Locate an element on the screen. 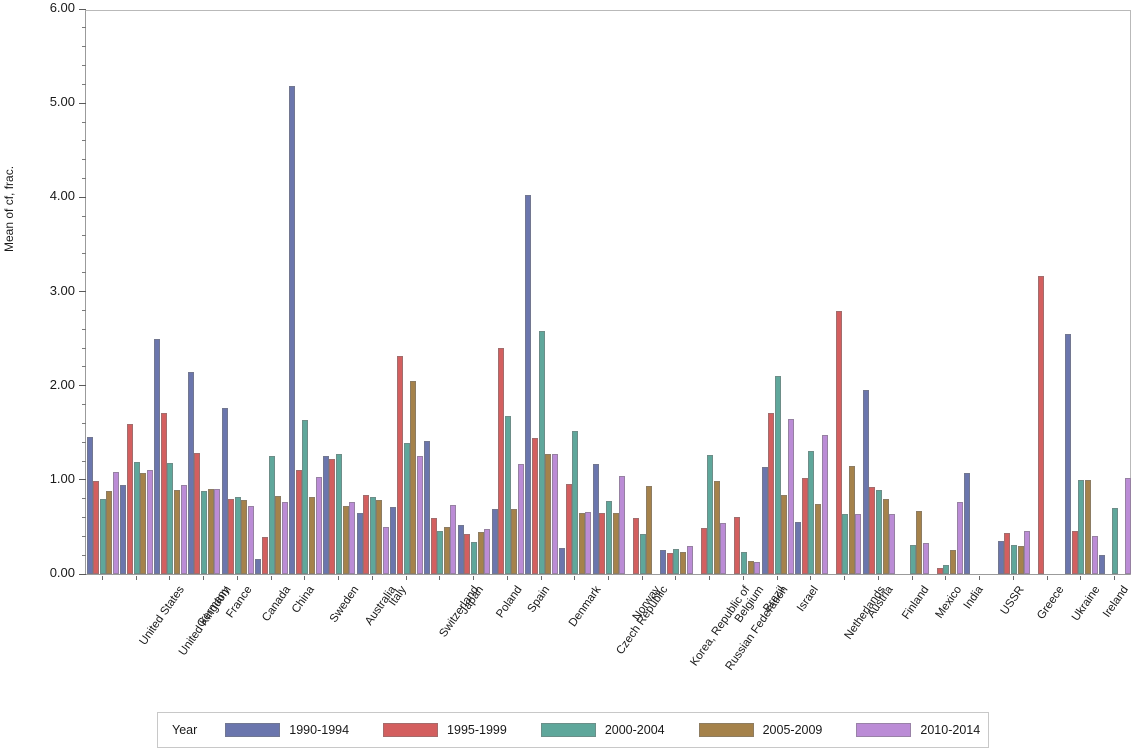  legend-entry: 2010-2014 is located at coordinates (918, 730).